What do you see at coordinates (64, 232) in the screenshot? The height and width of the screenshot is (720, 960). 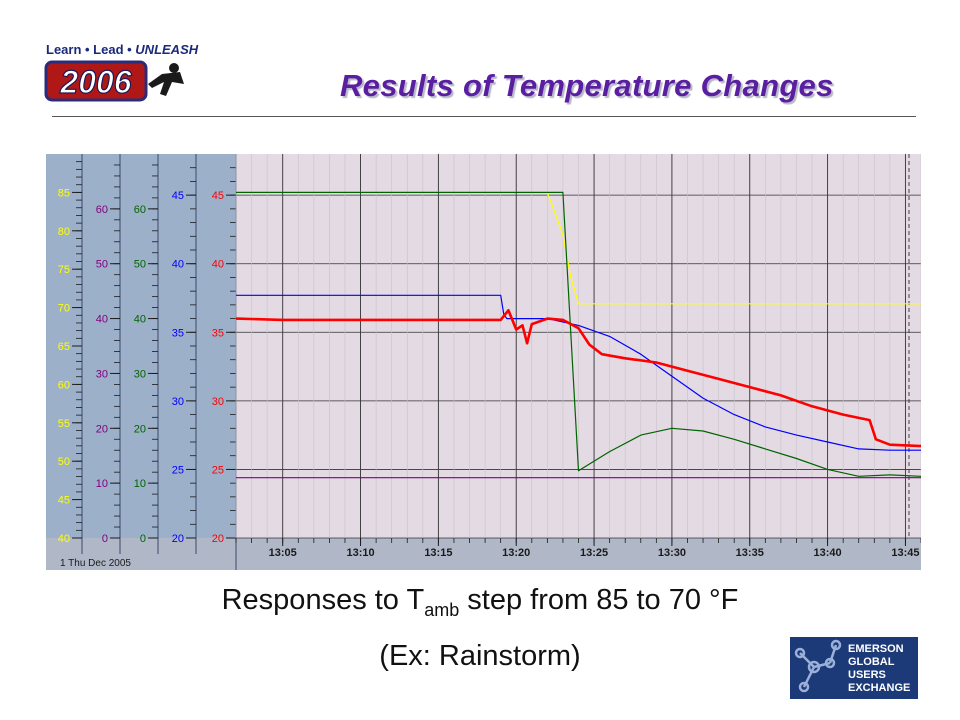 I see `y-tick-label: 80` at bounding box center [64, 232].